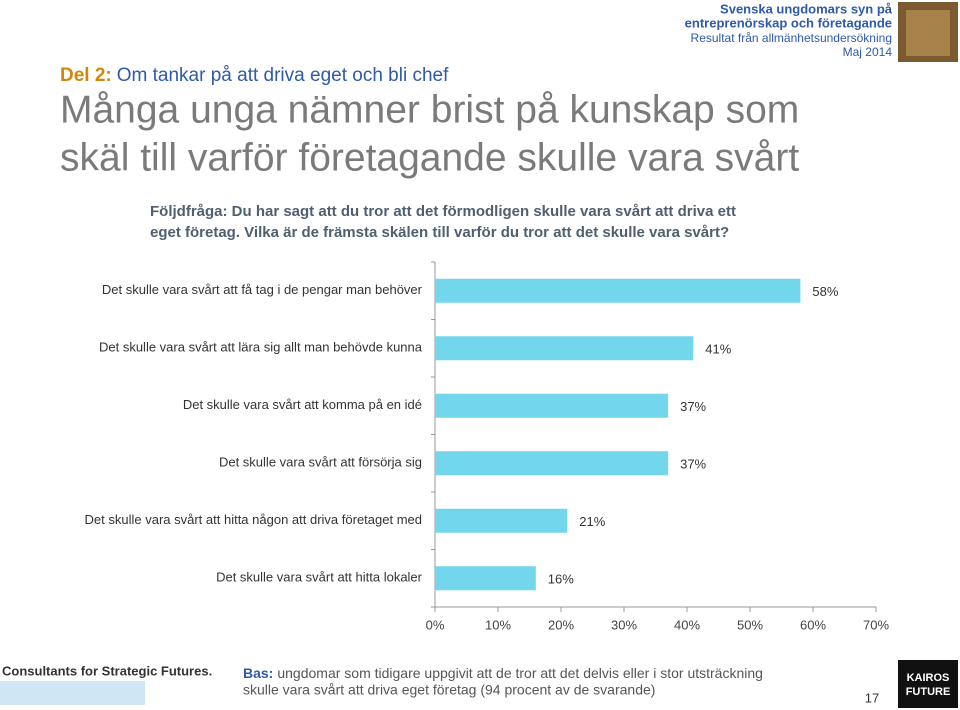 This screenshot has height=710, width=960. What do you see at coordinates (788, 22) in the screenshot?
I see `header-line: entreprenörskap och företagande` at bounding box center [788, 22].